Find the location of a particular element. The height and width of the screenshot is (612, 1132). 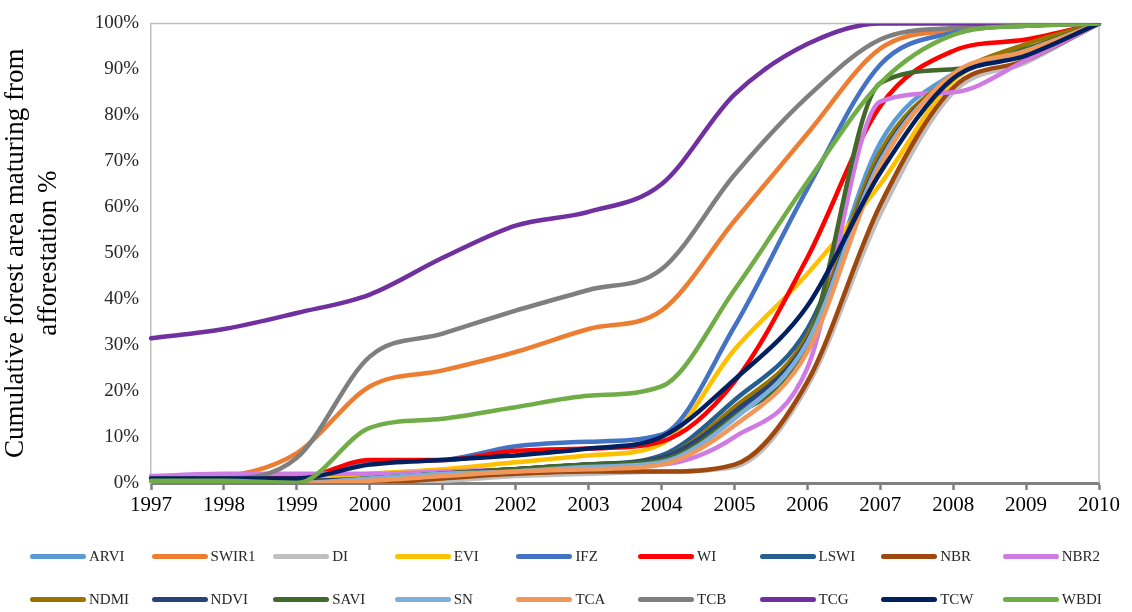

x-tick-label: 2008 is located at coordinates (953, 504).